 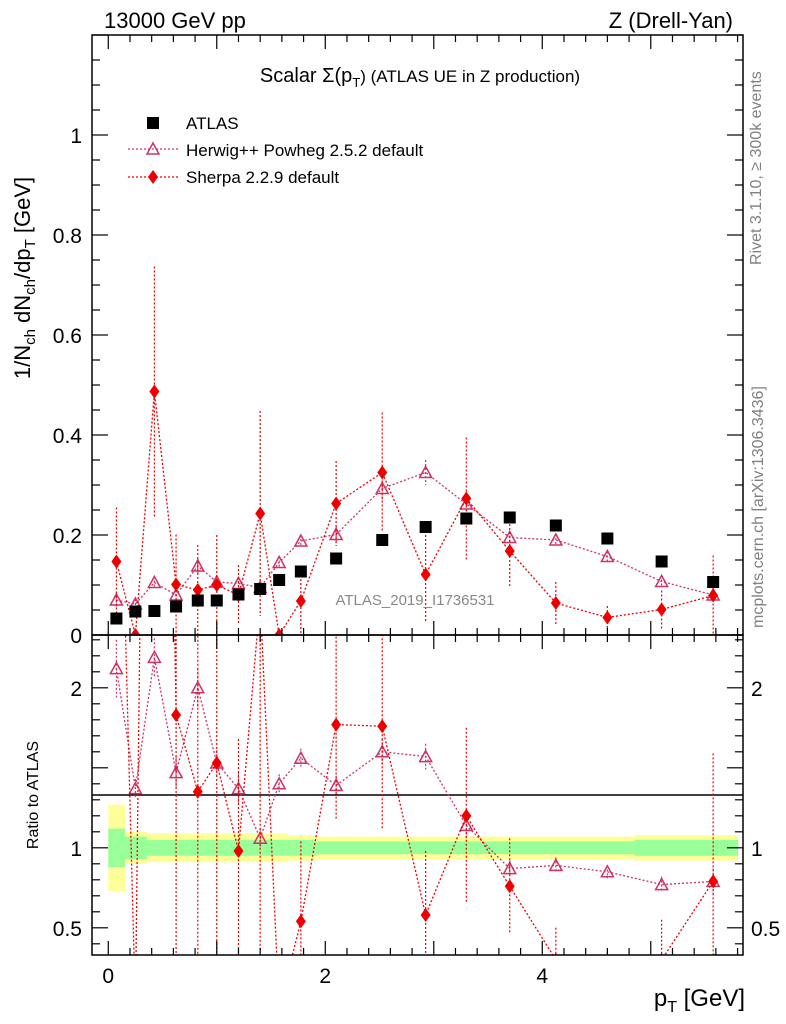 I want to click on y-tick-label-ratio: 0.5, so click(x=67, y=929).